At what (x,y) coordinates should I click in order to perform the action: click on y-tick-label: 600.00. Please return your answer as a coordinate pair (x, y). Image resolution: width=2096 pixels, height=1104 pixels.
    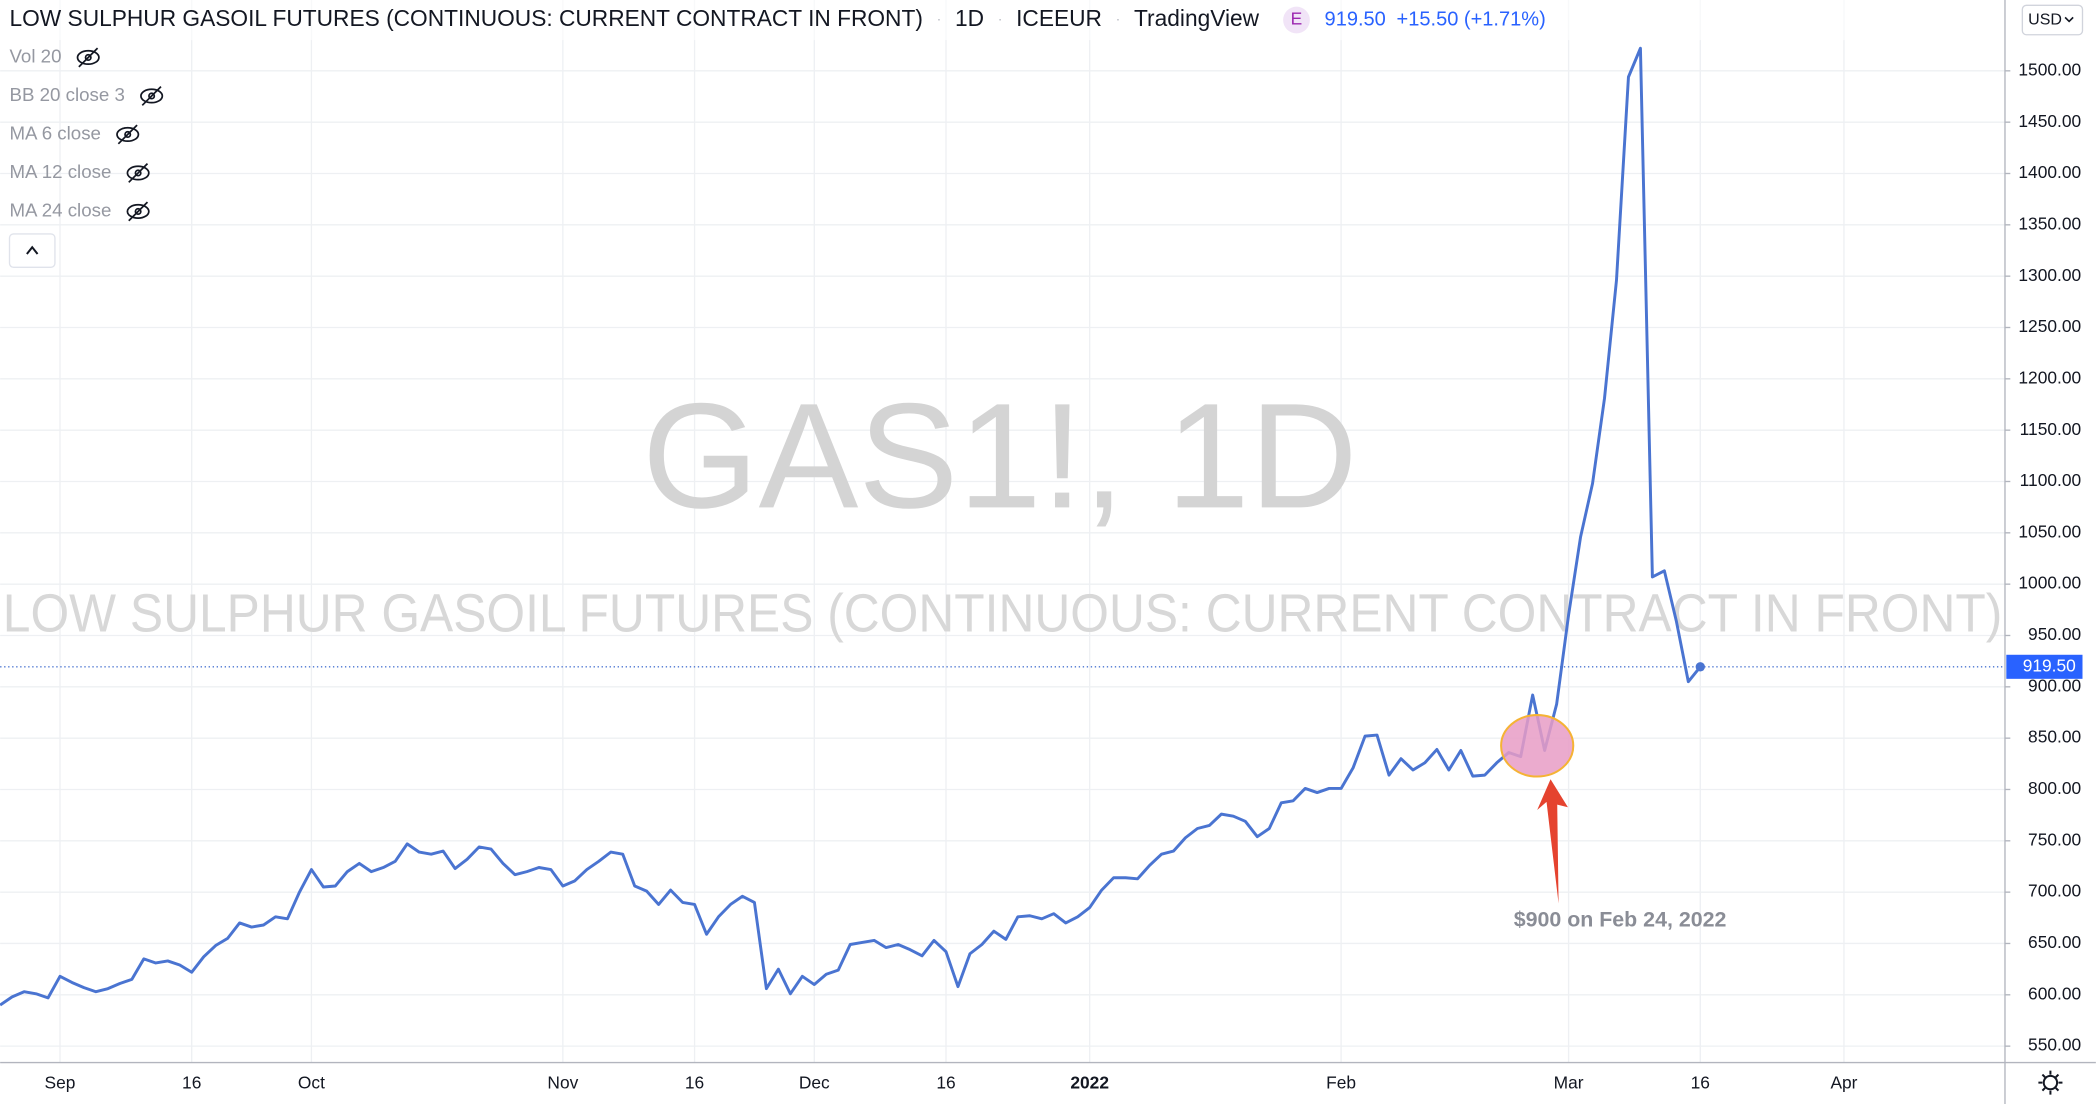
    Looking at the image, I should click on (2054, 993).